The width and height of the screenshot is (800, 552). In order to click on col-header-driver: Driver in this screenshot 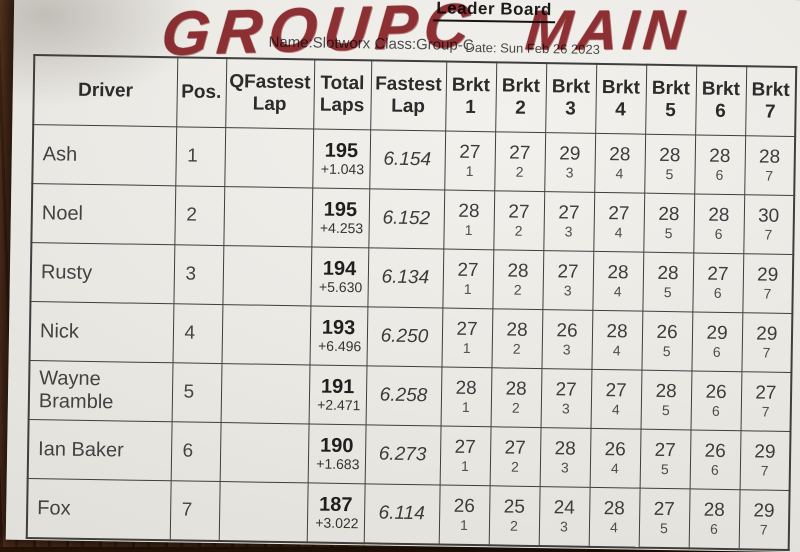, I will do `click(105, 91)`.